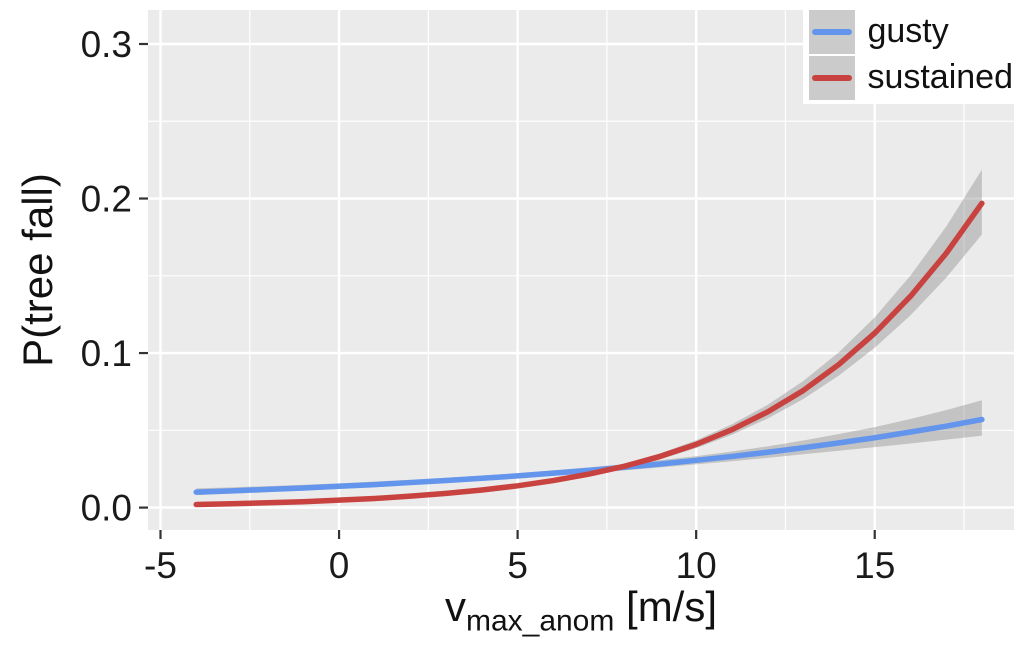  I want to click on y-tick-label: 0.0, so click(106, 508).